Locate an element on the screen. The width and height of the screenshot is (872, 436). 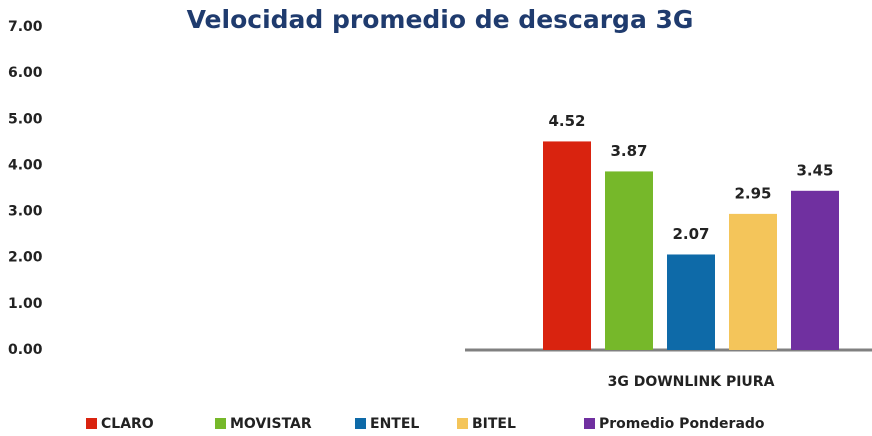
data-label: 3.87 is located at coordinates (628, 151).